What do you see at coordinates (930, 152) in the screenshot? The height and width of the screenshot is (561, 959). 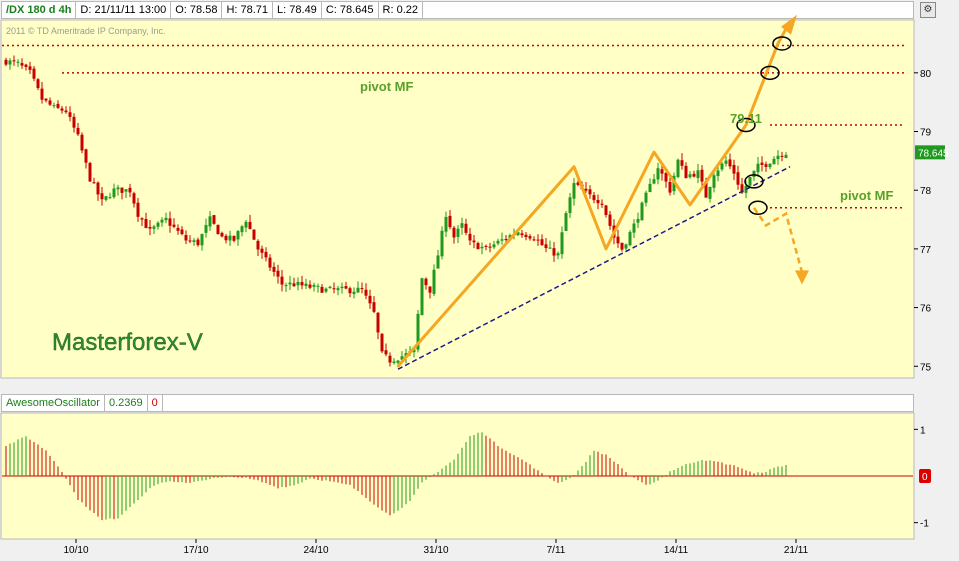 I see `last-price-marker` at bounding box center [930, 152].